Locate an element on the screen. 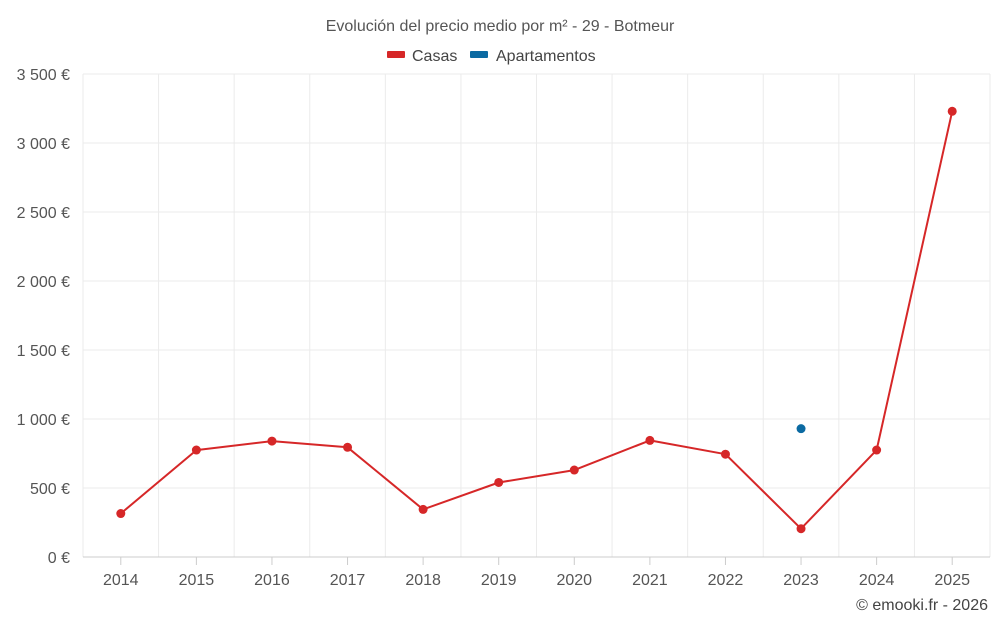  x-tick-label: 2015 is located at coordinates (197, 580).